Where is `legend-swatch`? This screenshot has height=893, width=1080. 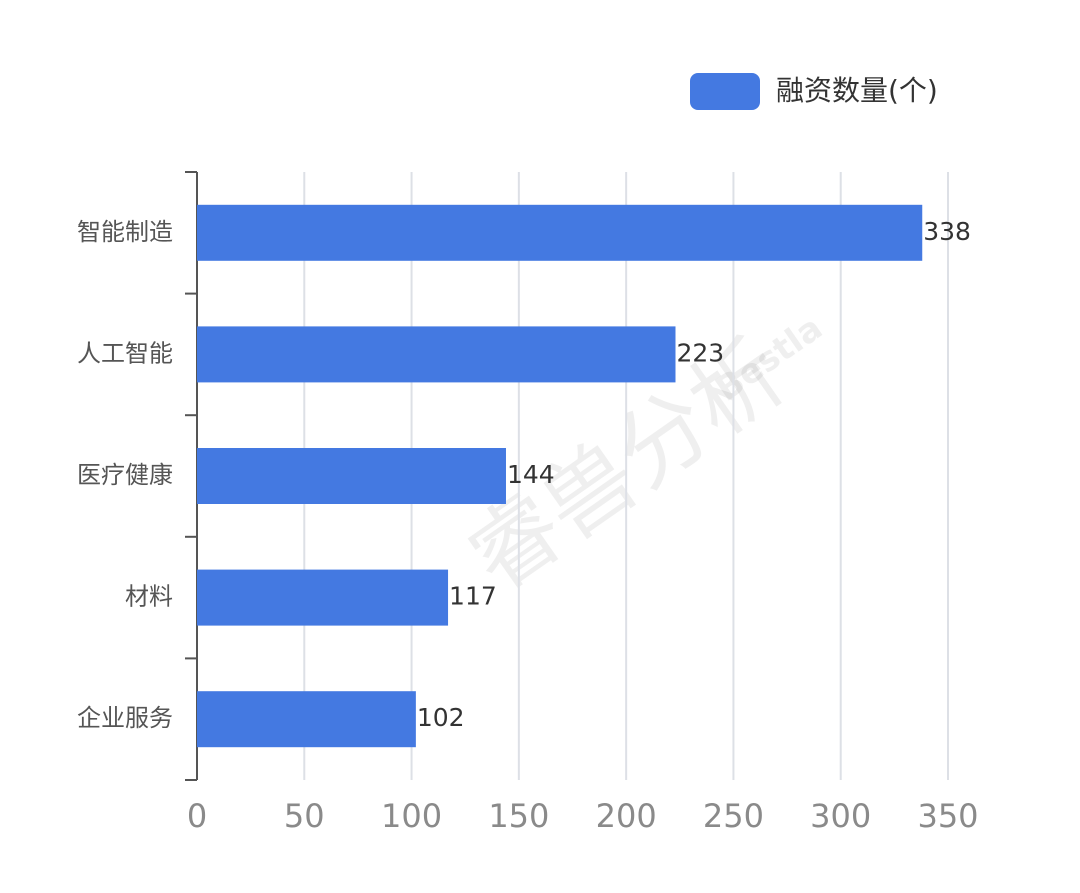 legend-swatch is located at coordinates (725, 91).